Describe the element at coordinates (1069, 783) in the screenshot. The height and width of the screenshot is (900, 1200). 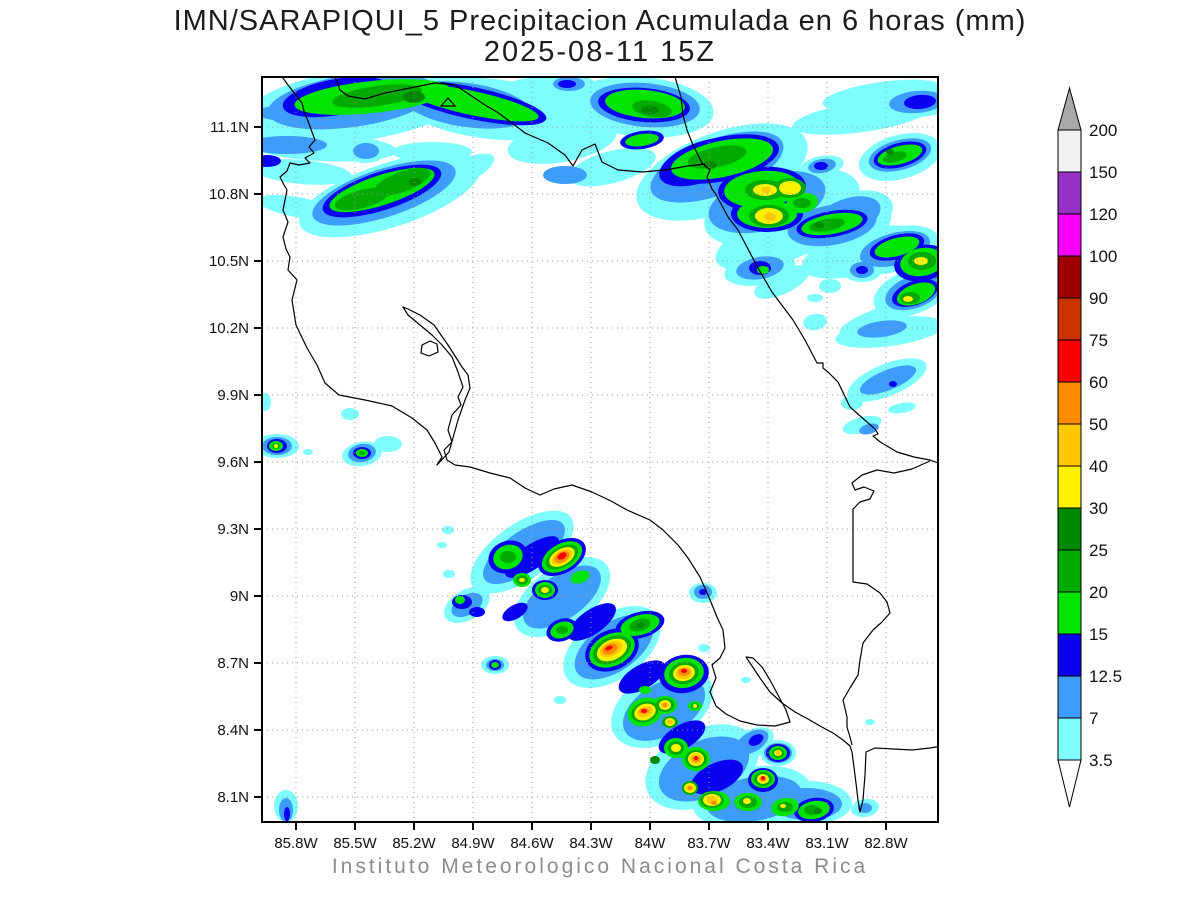
I see `colorbar-arrow-bottom` at that location.